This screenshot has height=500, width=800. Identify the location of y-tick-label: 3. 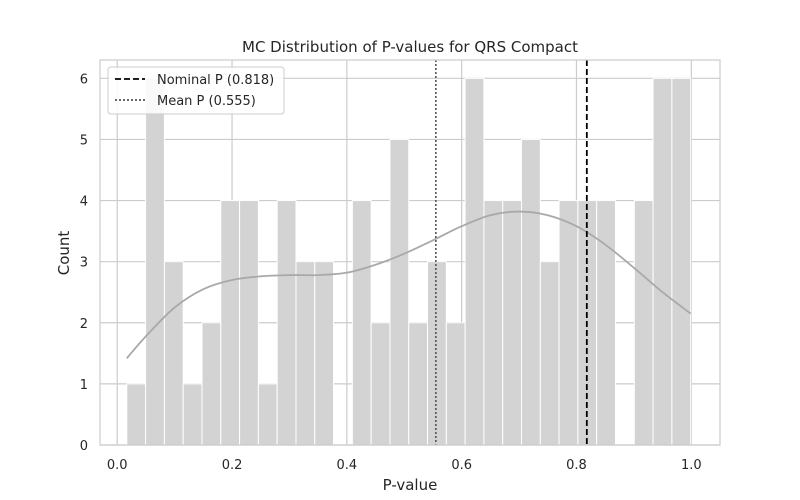
(84, 263).